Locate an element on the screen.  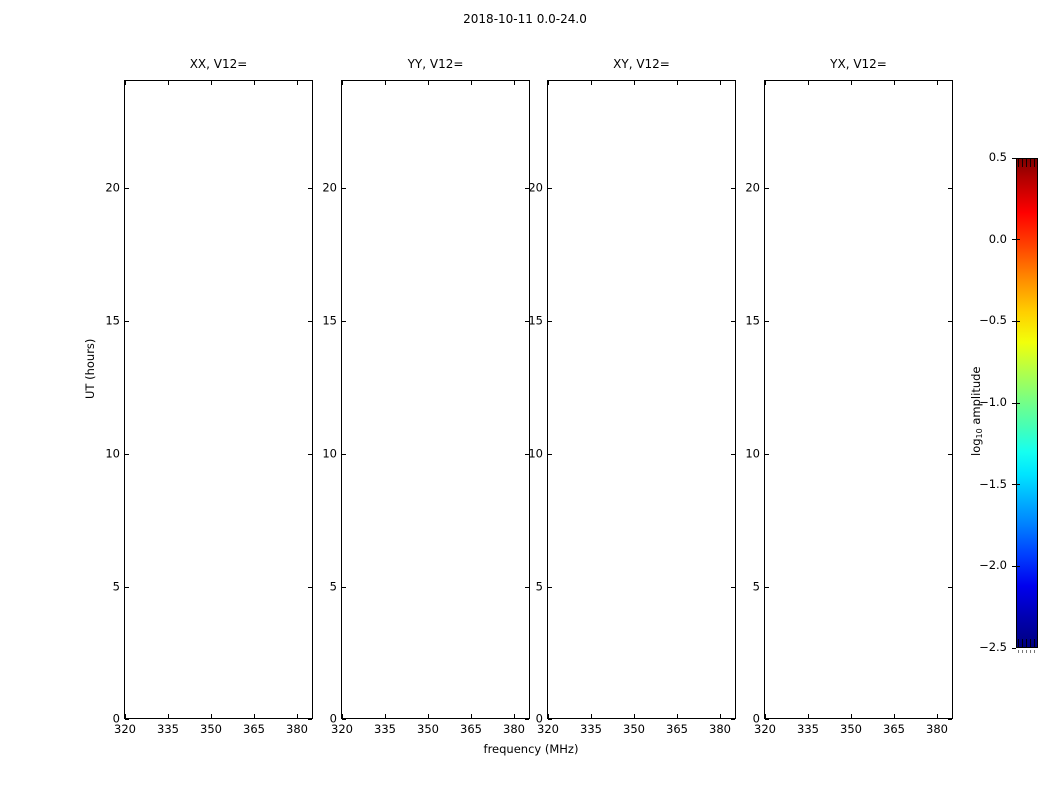
panel-title-xx: XX, V12= is located at coordinates (218, 64).